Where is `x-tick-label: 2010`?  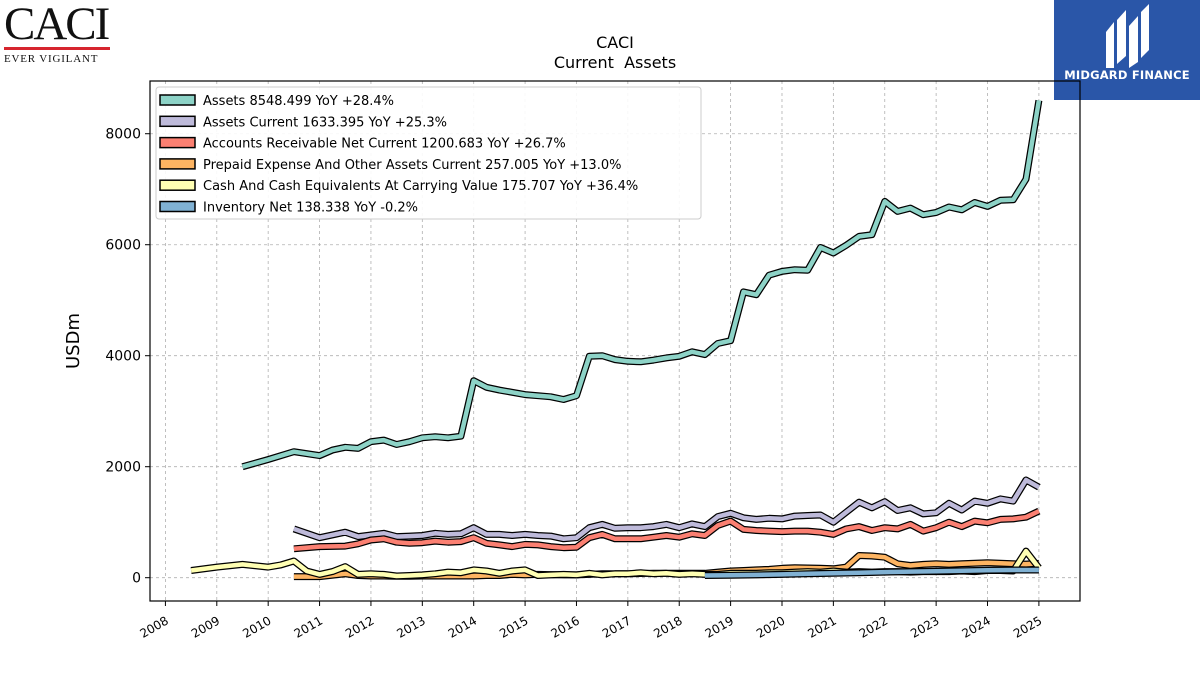 x-tick-label: 2010 is located at coordinates (256, 626).